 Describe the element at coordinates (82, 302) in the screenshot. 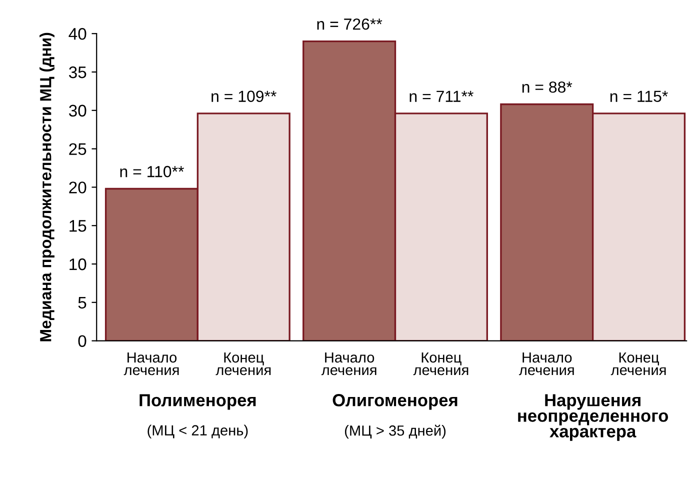

I see `y-tick-label: 5` at that location.